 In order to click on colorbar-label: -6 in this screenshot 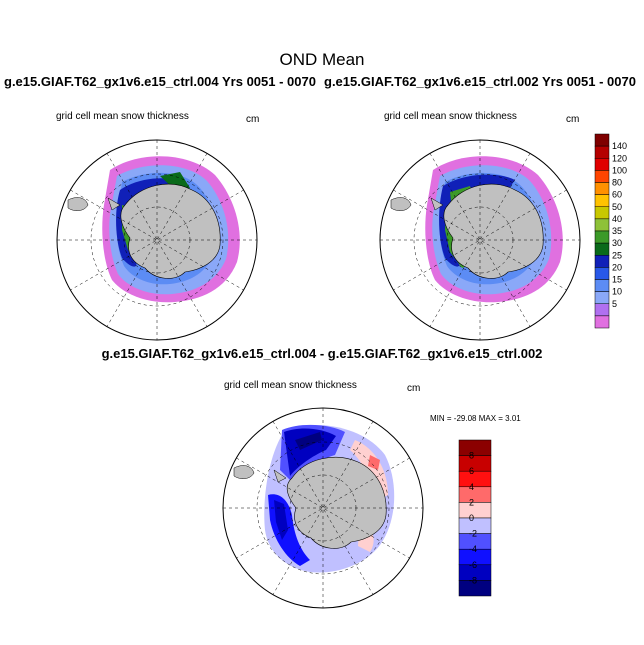, I will do `click(473, 565)`.